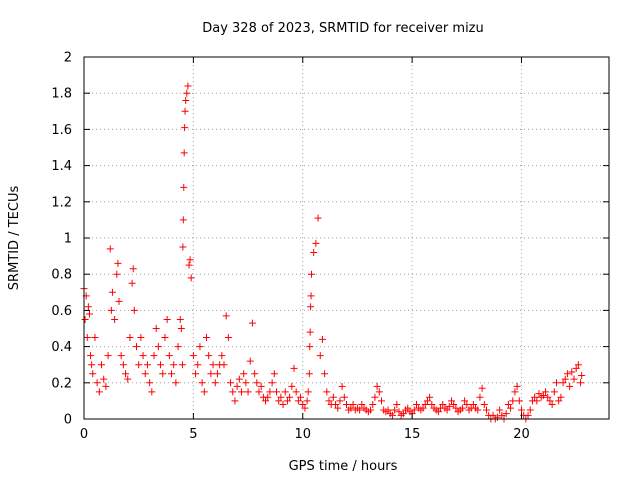 This screenshot has height=480, width=640. What do you see at coordinates (61, 311) in the screenshot?
I see `y-tick-label: 0.6` at bounding box center [61, 311].